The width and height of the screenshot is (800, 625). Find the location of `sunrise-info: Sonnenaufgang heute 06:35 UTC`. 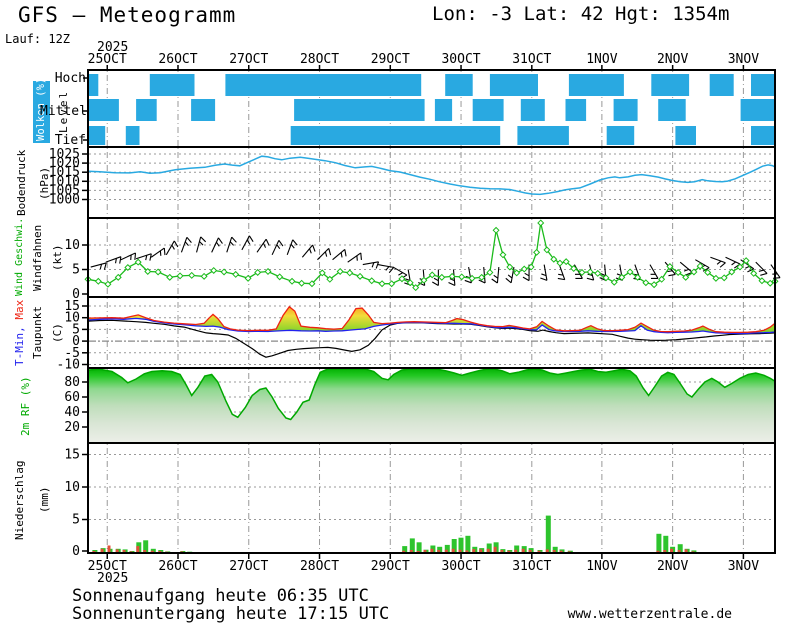

sunrise-info: Sonnenaufgang heute 06:35 UTC is located at coordinates (220, 596).